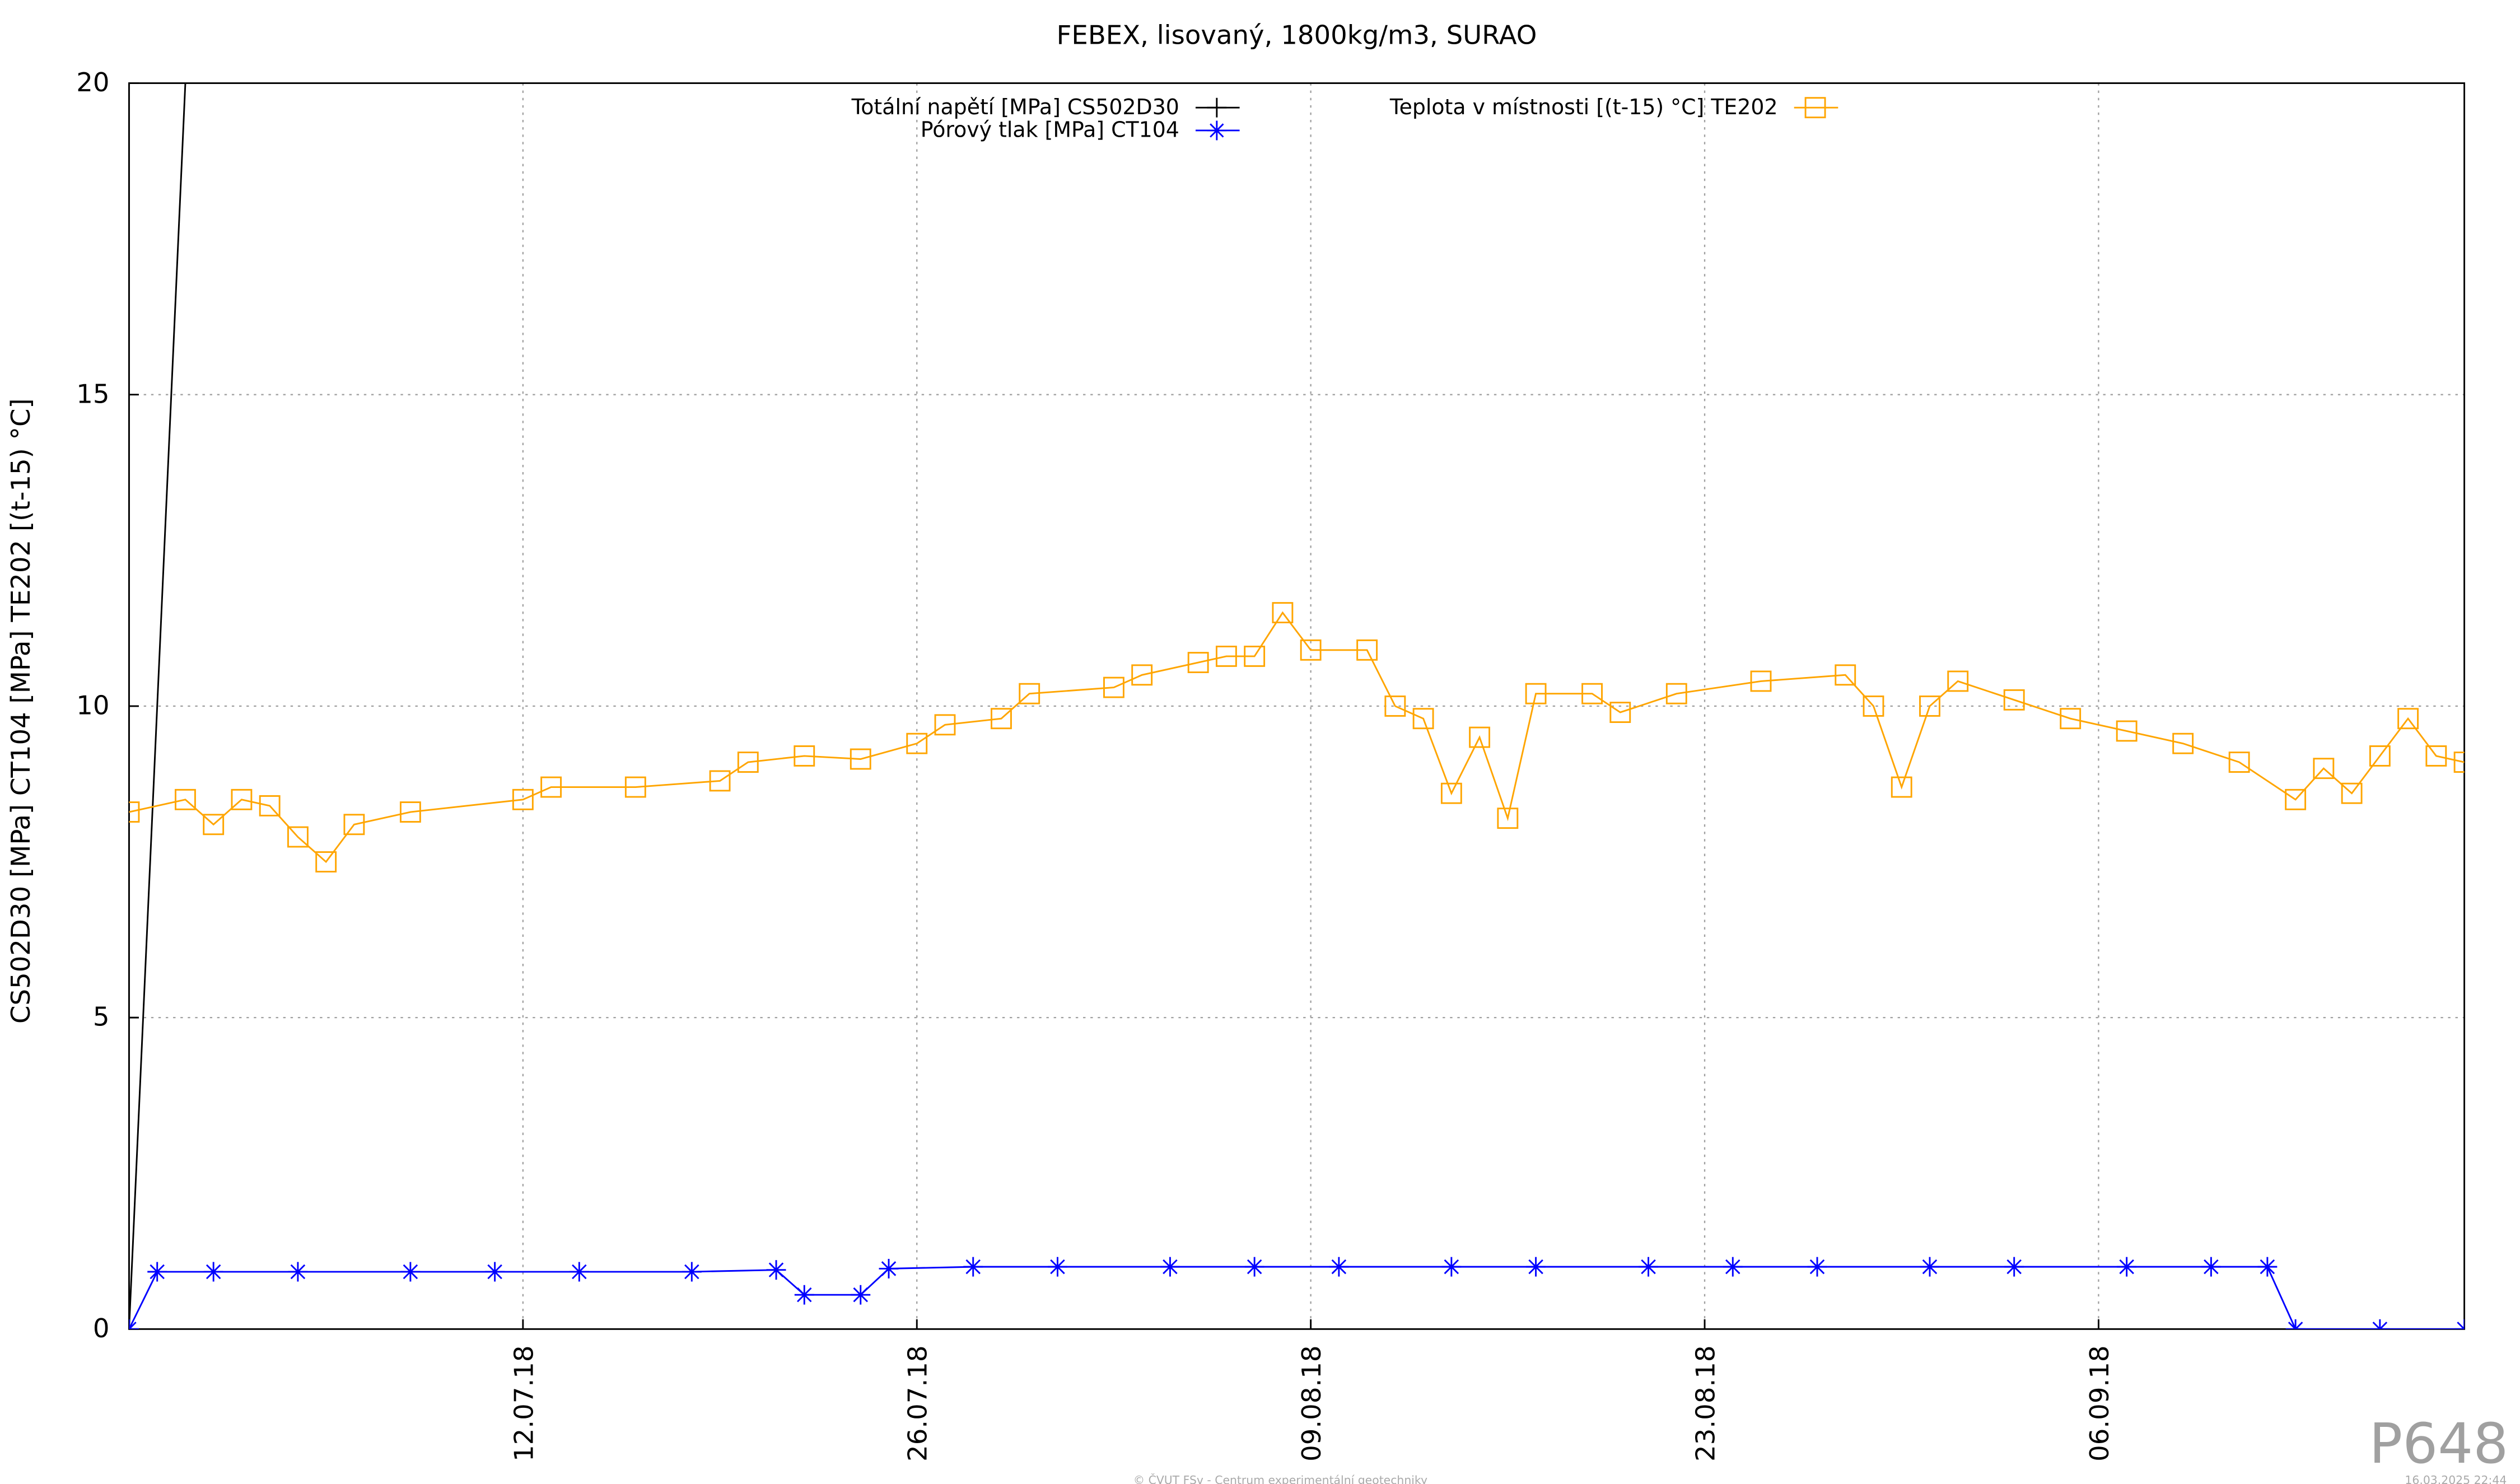  I want to click on series, so click(1297, 1293).